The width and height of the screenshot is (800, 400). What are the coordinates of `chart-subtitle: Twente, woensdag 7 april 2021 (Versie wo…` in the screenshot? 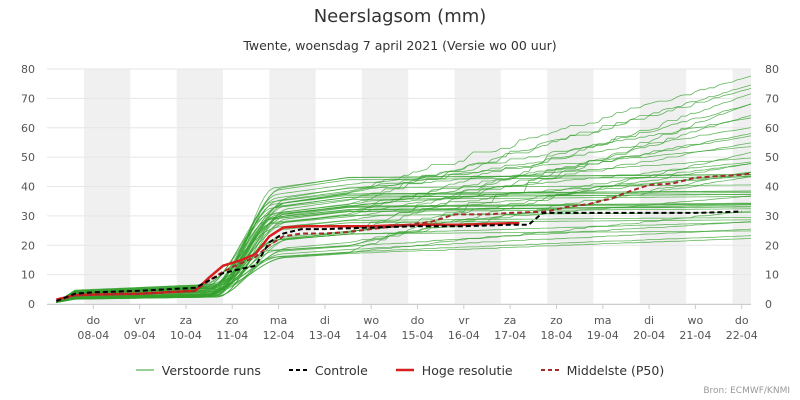 It's located at (400, 45).